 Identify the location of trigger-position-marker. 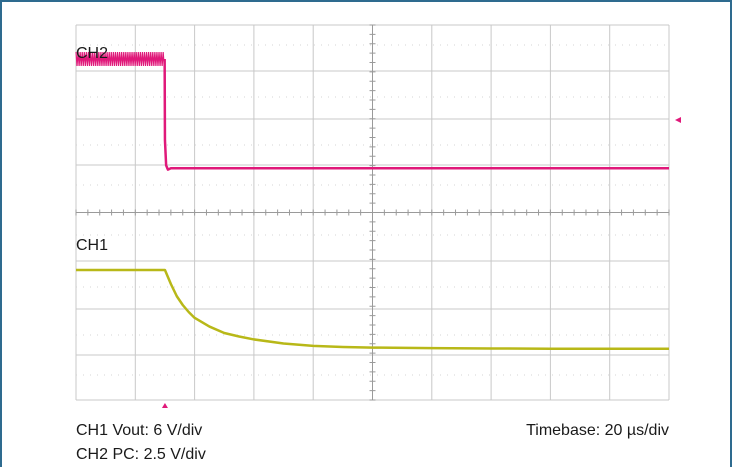
(164, 405).